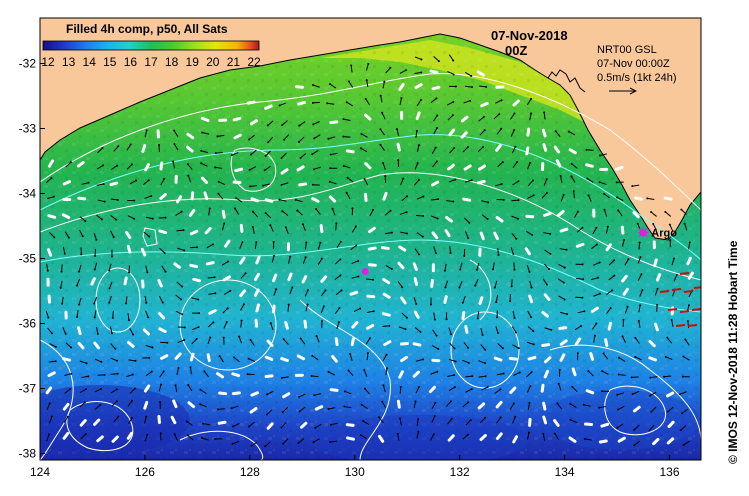 The image size is (749, 496). What do you see at coordinates (420, 437) in the screenshot?
I see `cold-patch` at bounding box center [420, 437].